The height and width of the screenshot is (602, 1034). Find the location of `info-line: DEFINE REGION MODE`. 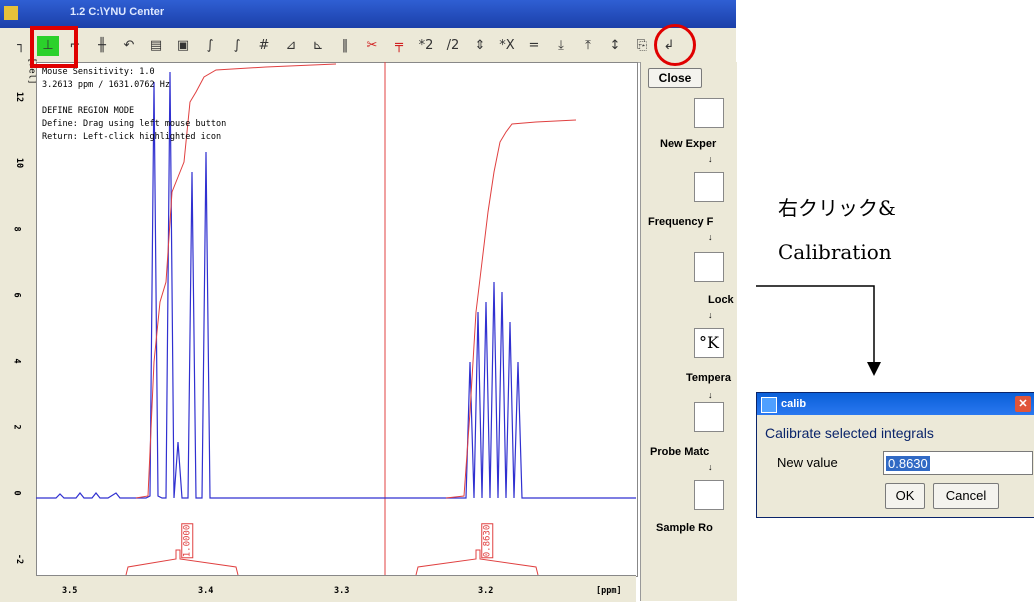

info-line: DEFINE REGION MODE is located at coordinates (88, 111).